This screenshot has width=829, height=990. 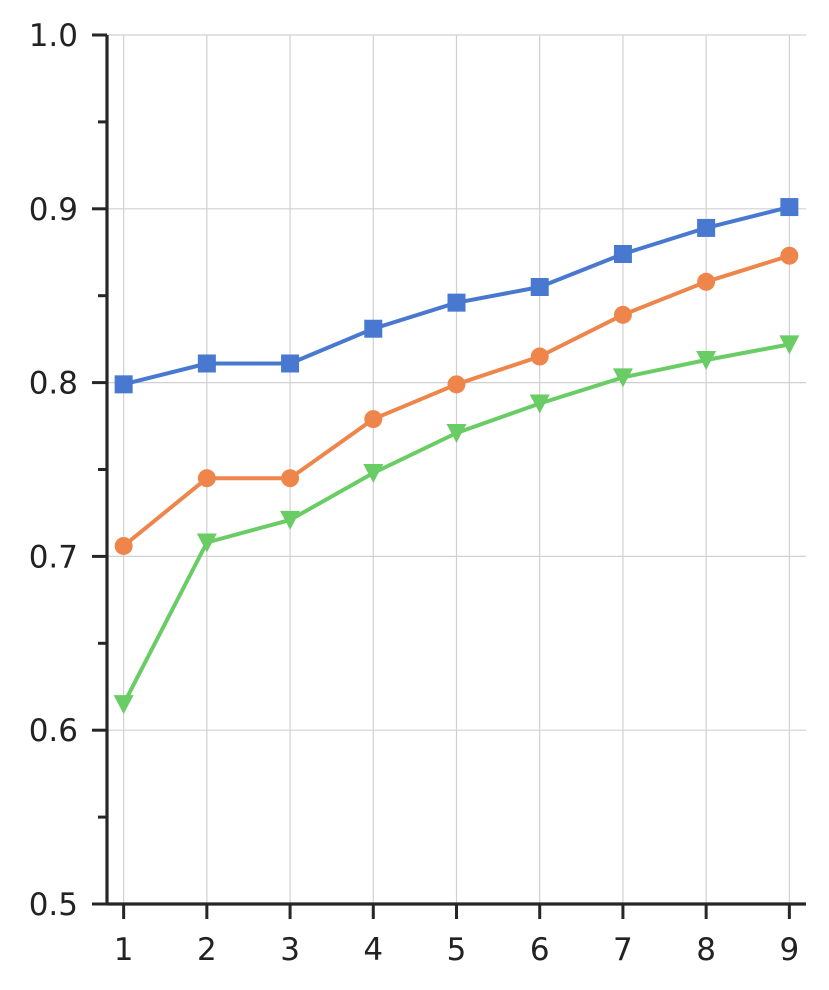 What do you see at coordinates (53, 731) in the screenshot?
I see `y-tick-label: 0.6` at bounding box center [53, 731].